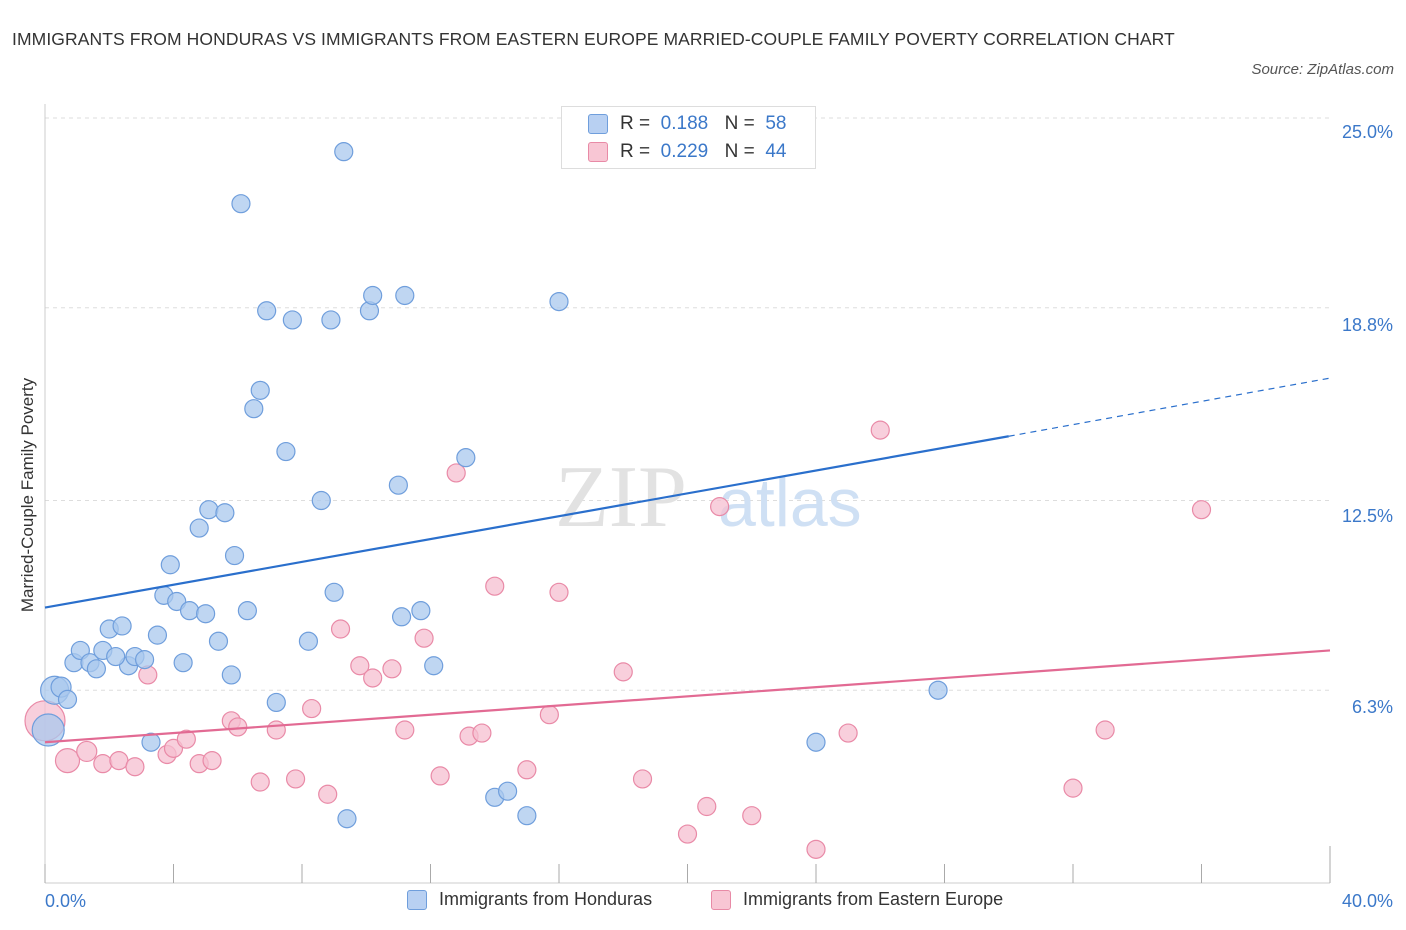 This screenshot has width=1406, height=930. Describe the element at coordinates (688, 137) in the screenshot. I see `correlation-legend: R = 0.188 N = 58 R = 0.229 N = 44` at that location.